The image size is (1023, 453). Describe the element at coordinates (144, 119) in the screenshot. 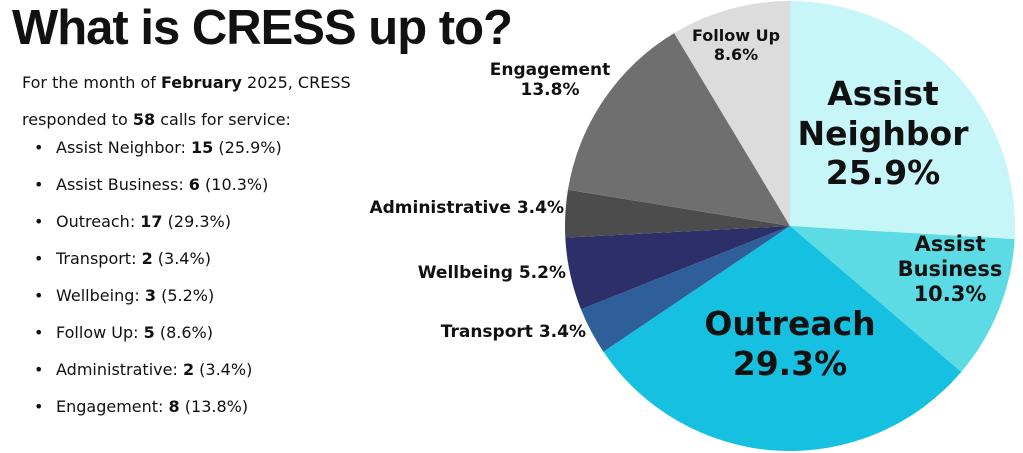

I see `intro-total: 58` at that location.